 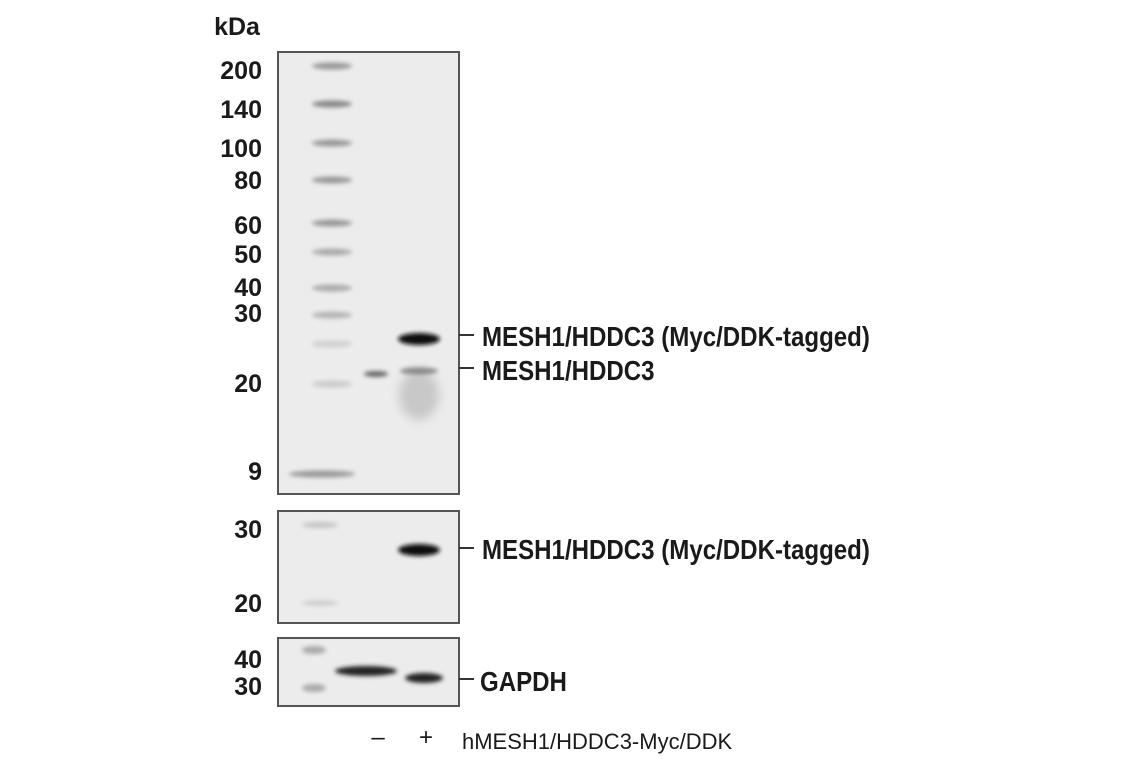 What do you see at coordinates (597, 741) in the screenshot?
I see `sample-label: hMESH1/HDDC3-Myc/DDK` at bounding box center [597, 741].